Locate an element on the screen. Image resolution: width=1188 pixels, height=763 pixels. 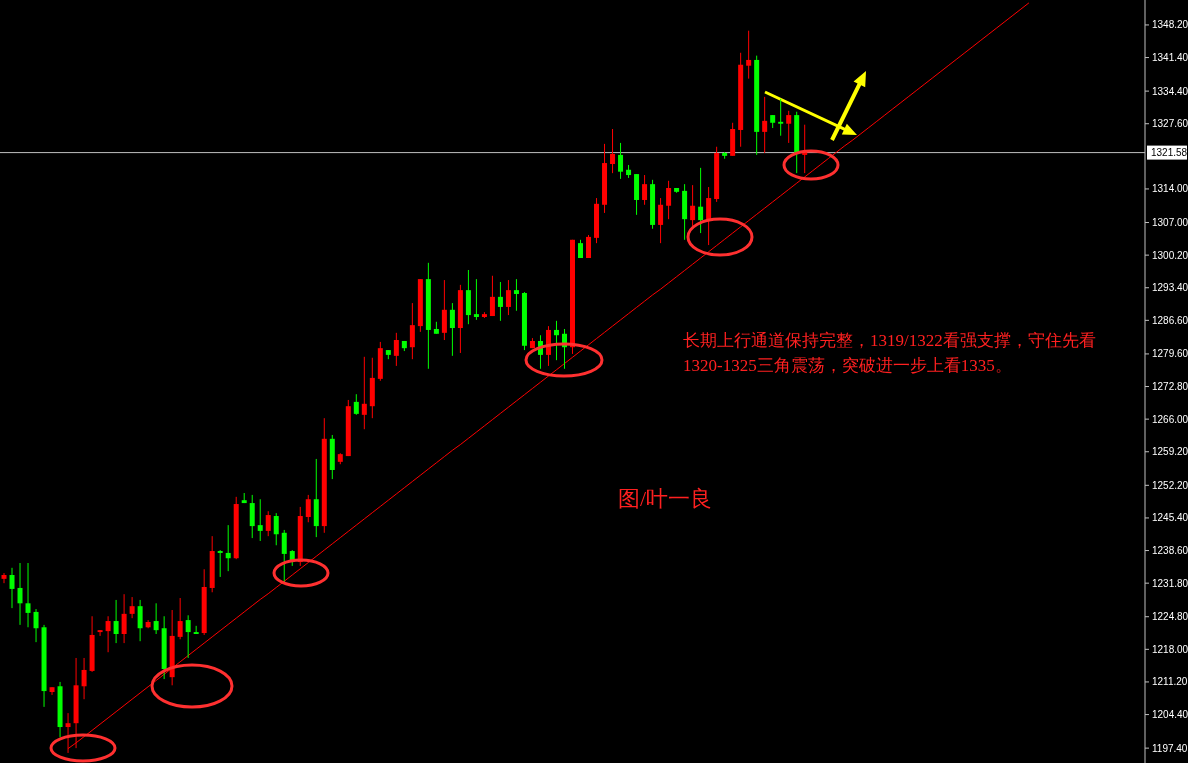
y-tick-label: 1197.40 is located at coordinates (1170, 748).